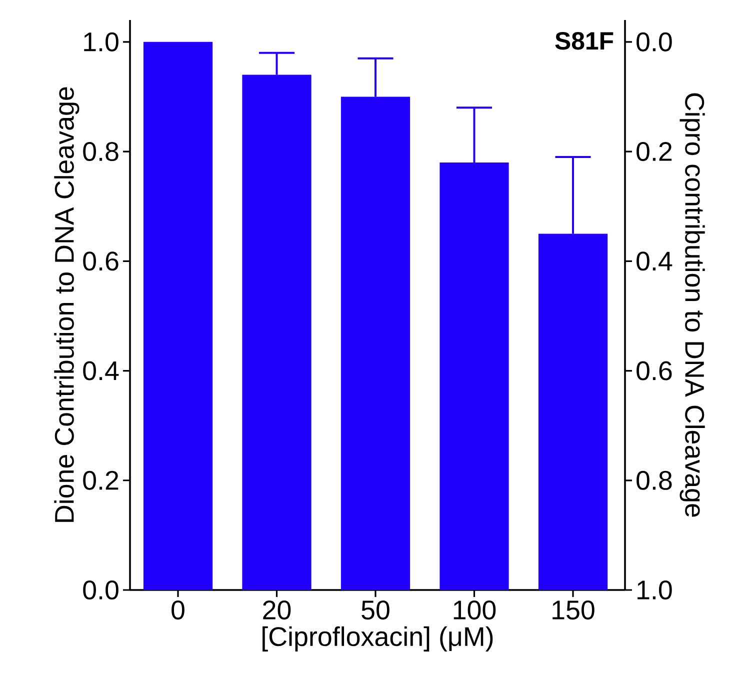 This screenshot has height=683, width=753. Describe the element at coordinates (100, 261) in the screenshot. I see `y-tick-label: 0.6` at that location.